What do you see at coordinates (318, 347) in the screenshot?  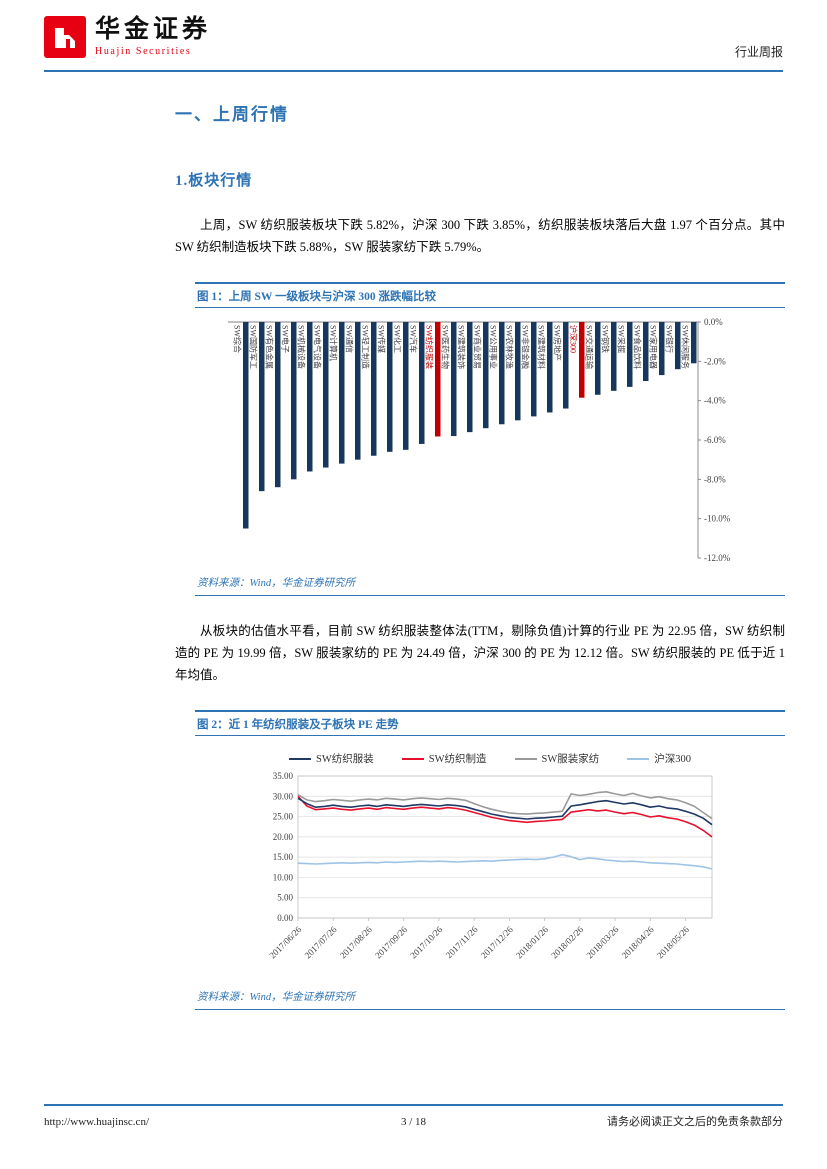 I see `bar-category-label: SW电气设备` at bounding box center [318, 347].